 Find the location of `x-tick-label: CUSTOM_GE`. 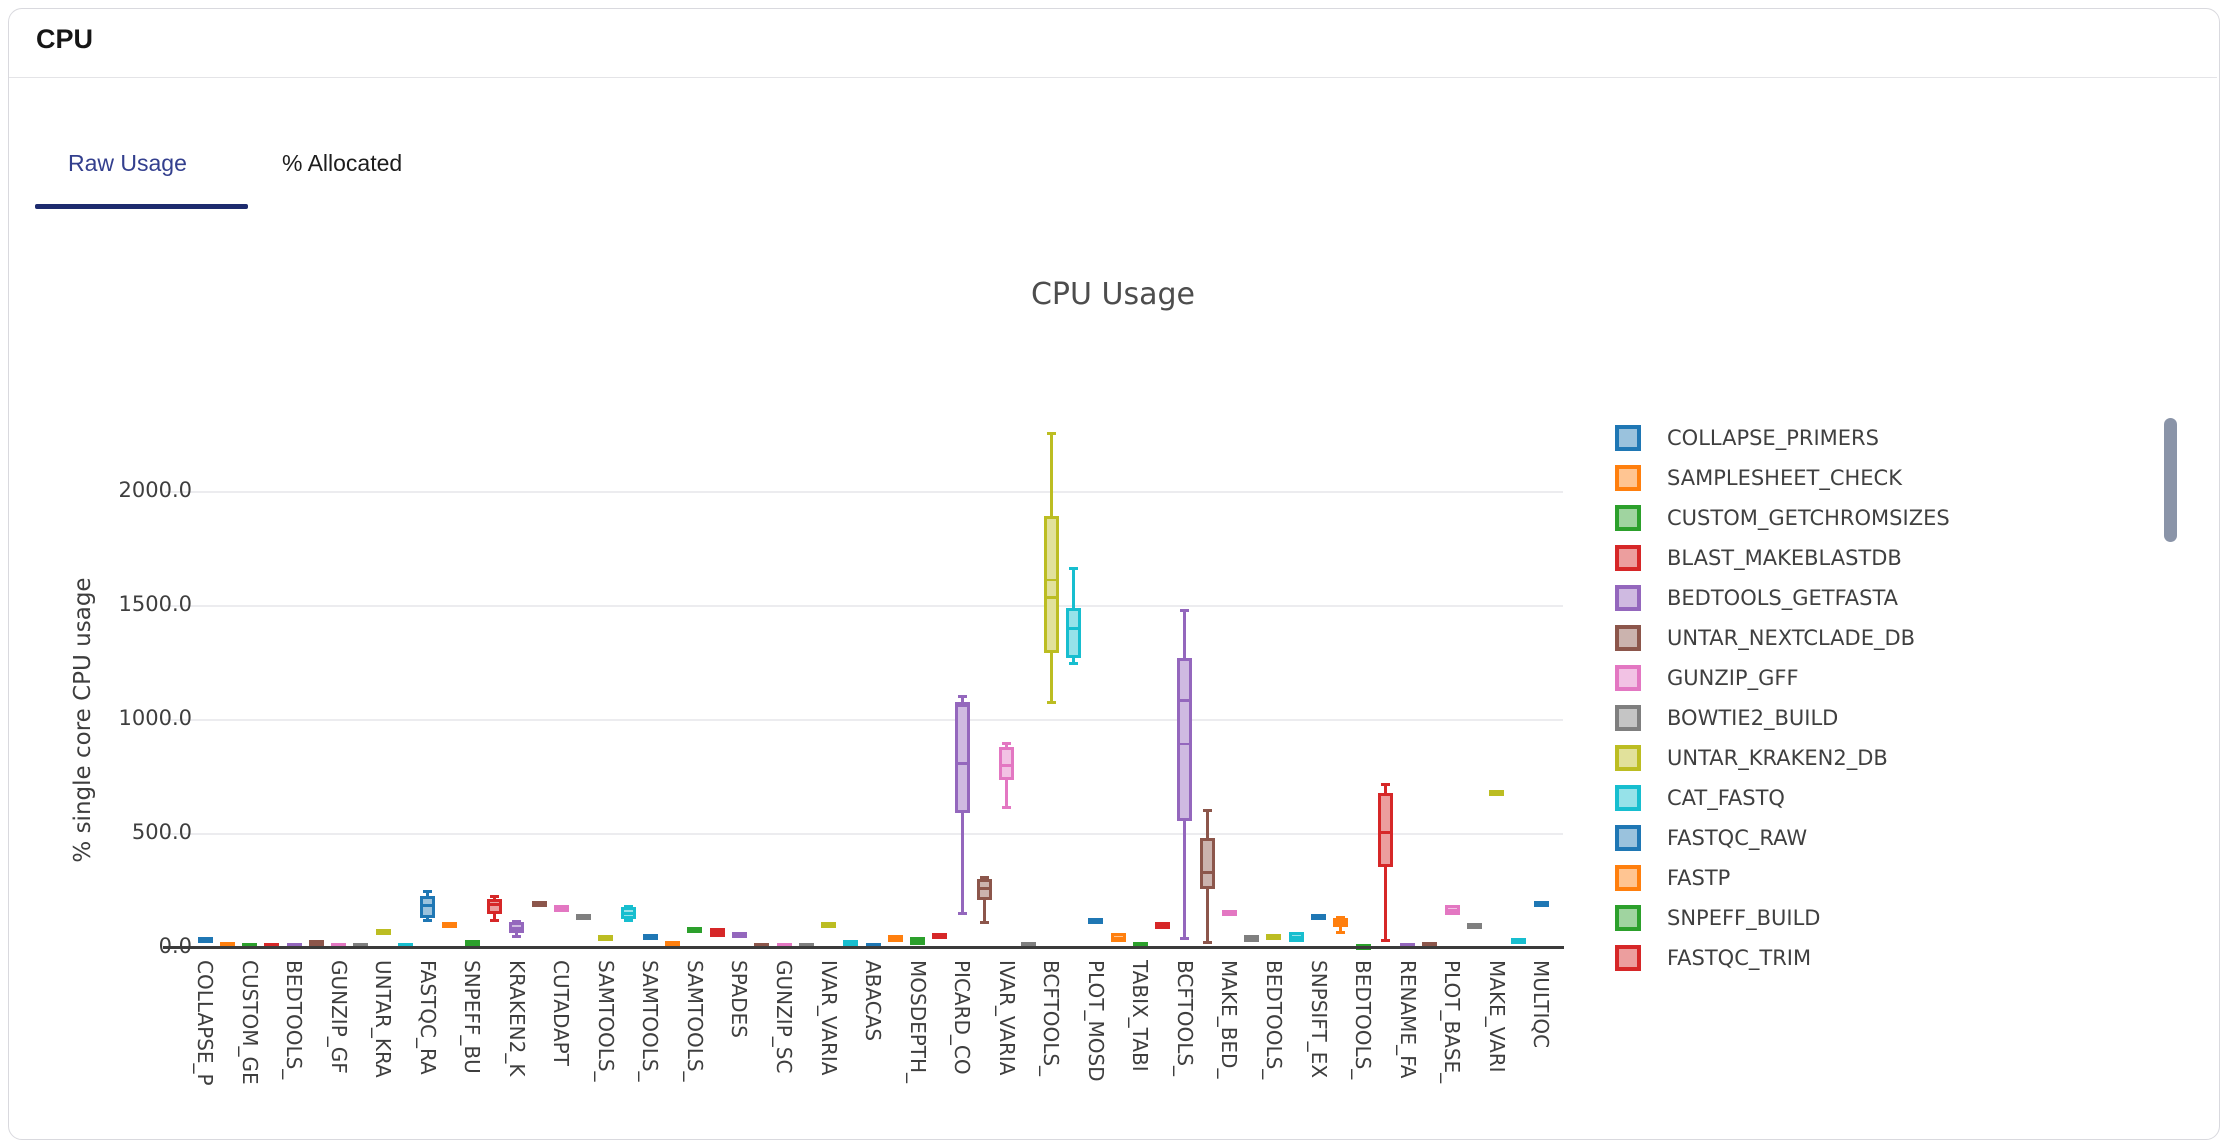

x-tick-label: CUSTOM_GE is located at coordinates (249, 1022).